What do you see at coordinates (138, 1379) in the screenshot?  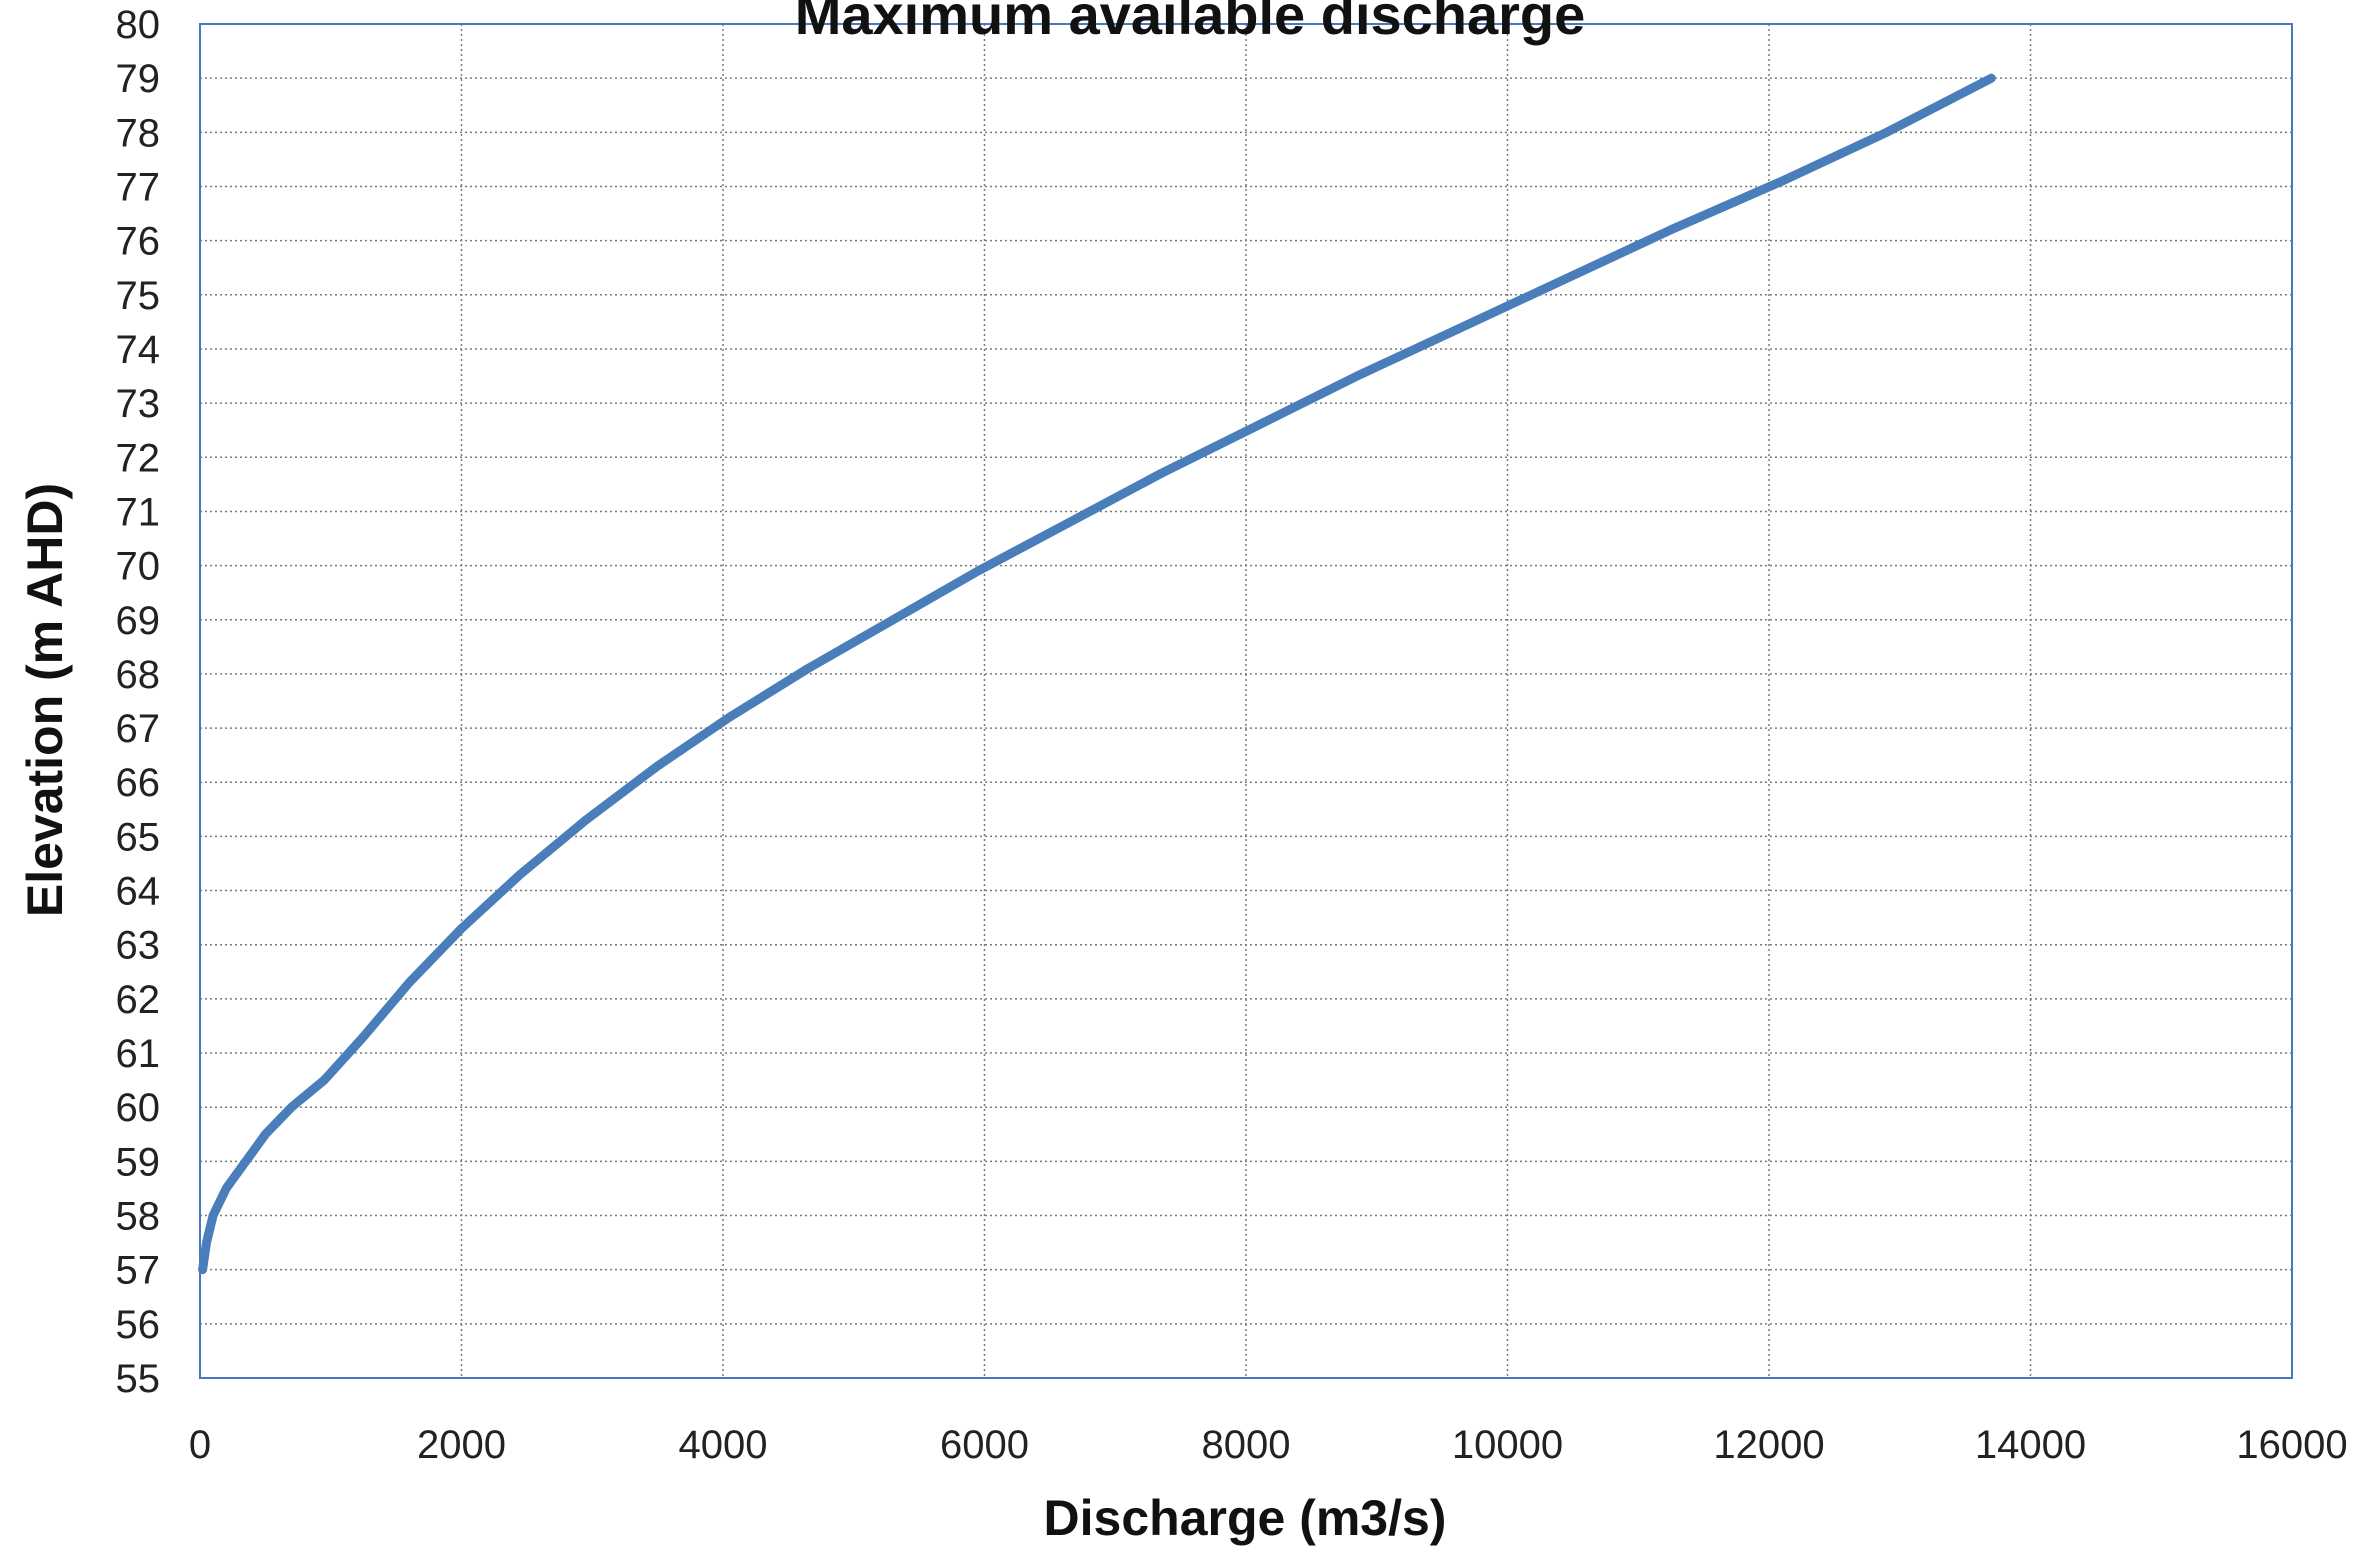 I see `y-tick-label: 55` at bounding box center [138, 1379].